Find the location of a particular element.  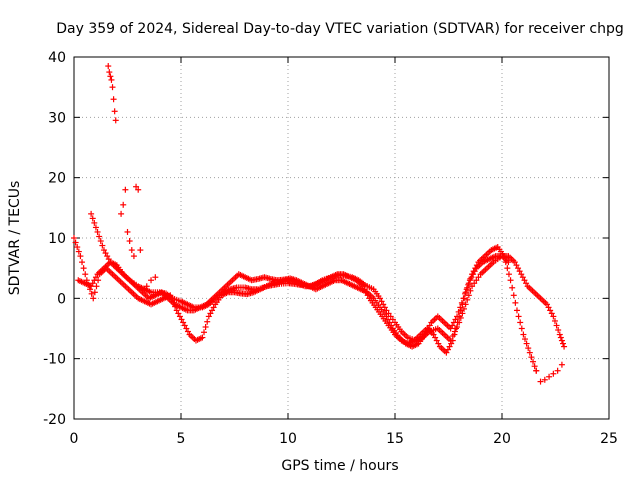

x-tick-label: 5 is located at coordinates (181, 439).